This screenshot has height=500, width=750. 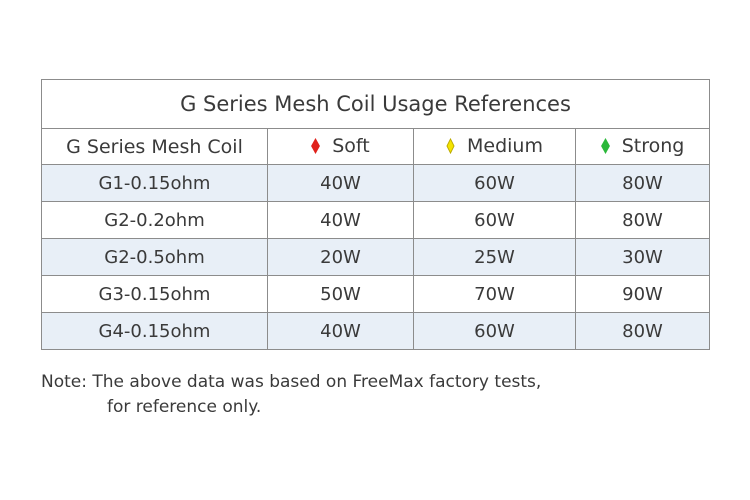 I want to click on header-medium: Medium, so click(x=494, y=146).